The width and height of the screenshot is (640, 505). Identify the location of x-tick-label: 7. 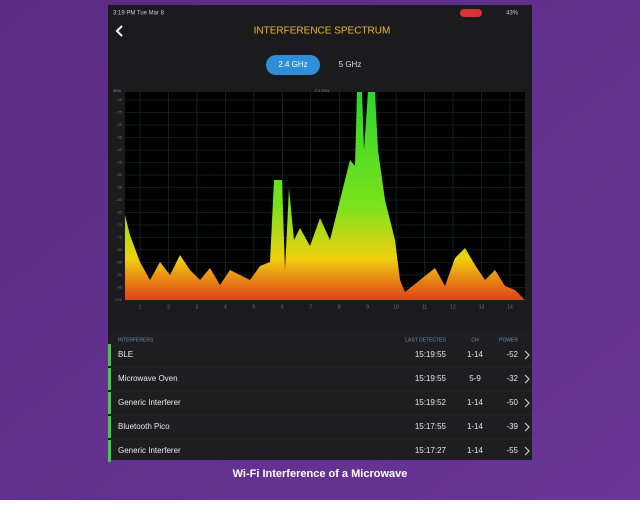
(310, 307).